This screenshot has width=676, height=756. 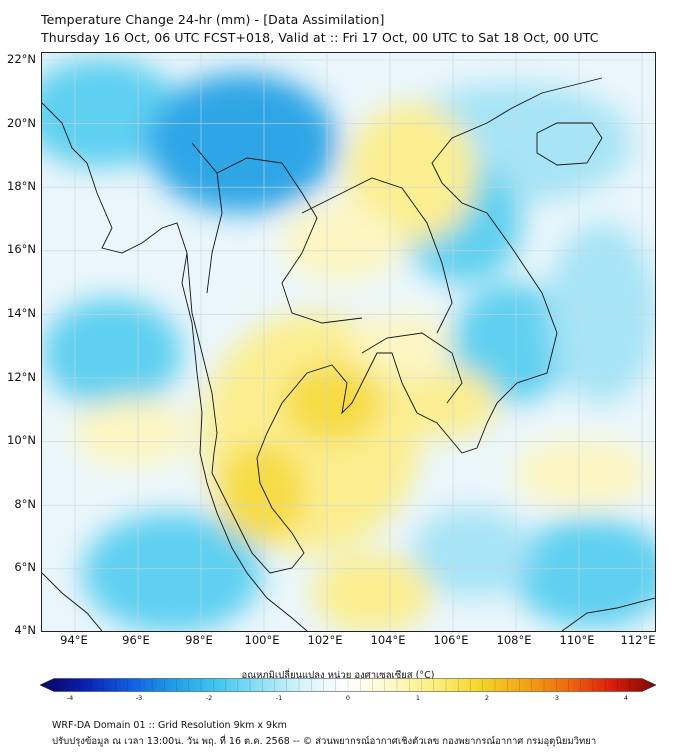 What do you see at coordinates (348, 698) in the screenshot?
I see `colorbar-tick-0: 0` at bounding box center [348, 698].